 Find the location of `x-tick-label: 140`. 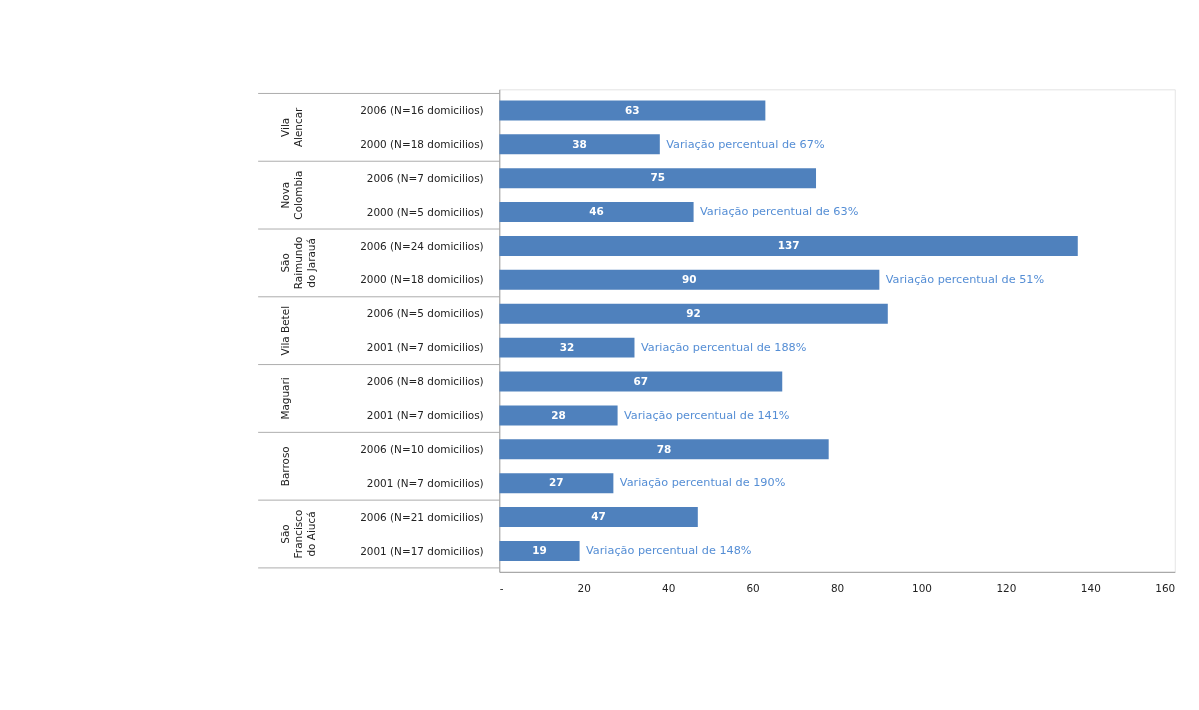

x-tick-label: 140 is located at coordinates (1090, 587).